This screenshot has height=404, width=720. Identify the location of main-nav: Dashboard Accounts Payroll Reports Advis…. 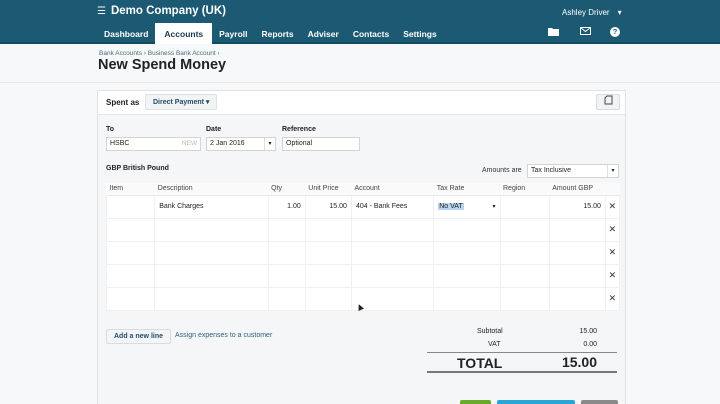
(270, 33).